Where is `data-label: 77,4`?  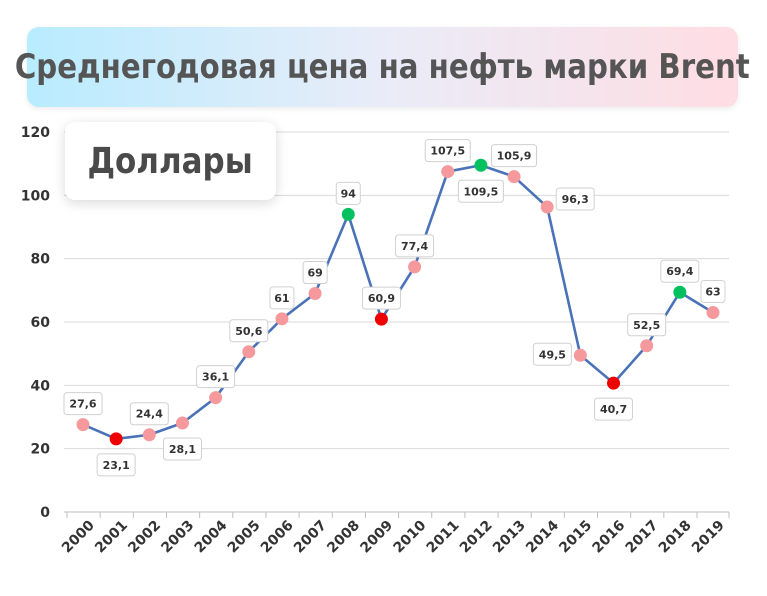 data-label: 77,4 is located at coordinates (415, 246).